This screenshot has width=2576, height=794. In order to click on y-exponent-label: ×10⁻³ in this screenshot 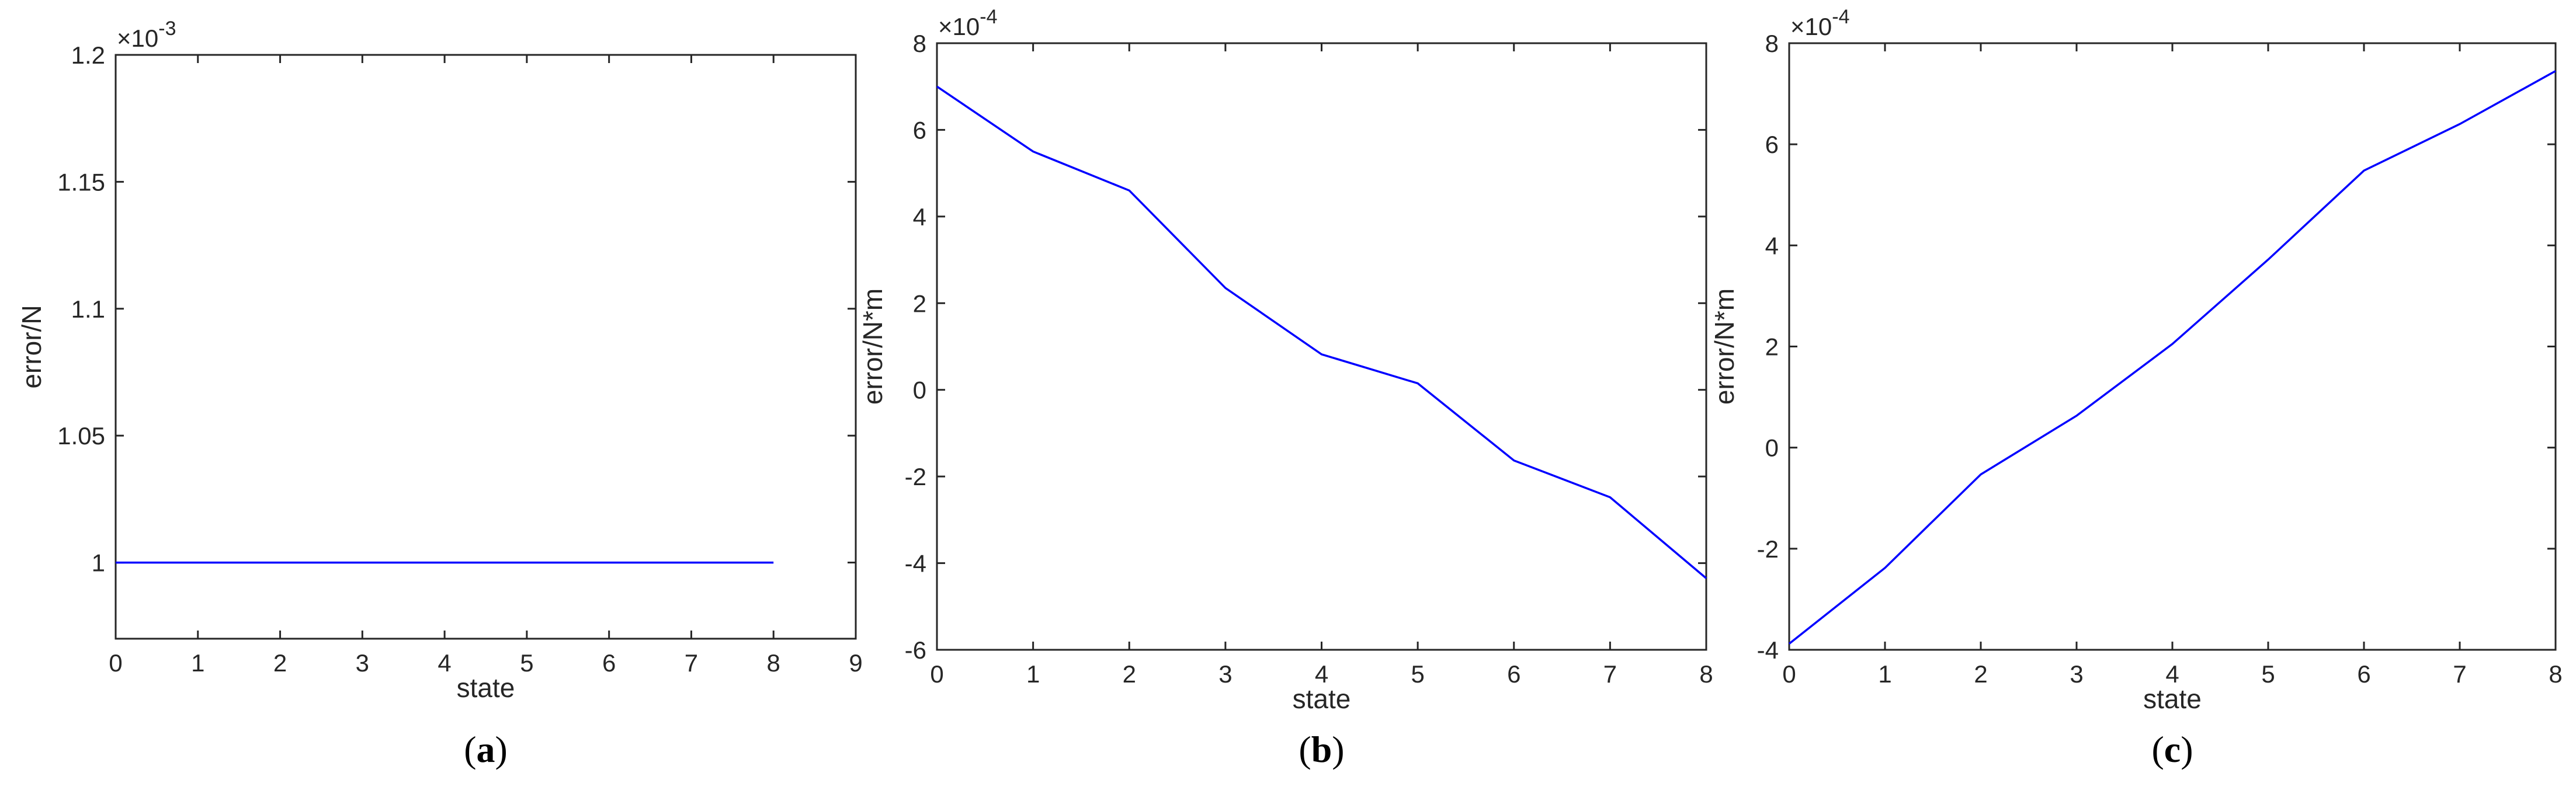, I will do `click(146, 35)`.